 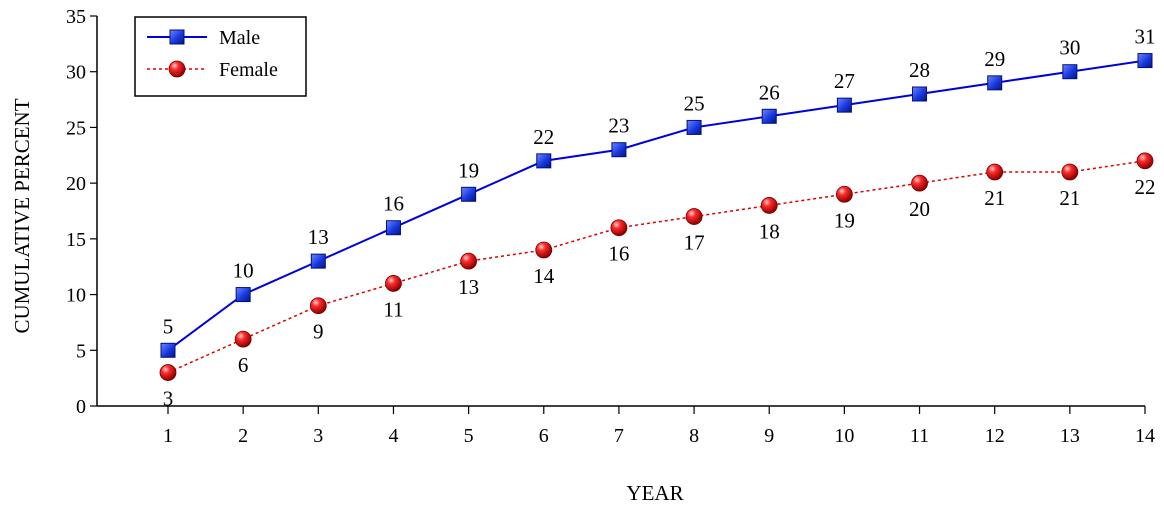 What do you see at coordinates (81, 351) in the screenshot?
I see `y-tick-label: 5` at bounding box center [81, 351].